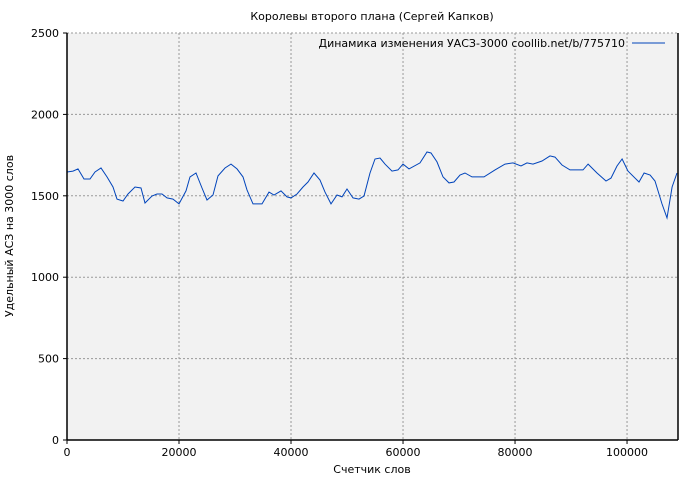 This screenshot has height=484, width=700. I want to click on chart-title: Королевы второго плана (Сергей Капков), so click(371, 16).